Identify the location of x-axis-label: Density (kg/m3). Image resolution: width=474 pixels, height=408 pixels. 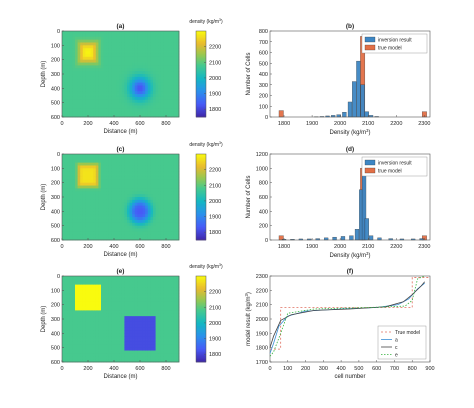
(349, 255).